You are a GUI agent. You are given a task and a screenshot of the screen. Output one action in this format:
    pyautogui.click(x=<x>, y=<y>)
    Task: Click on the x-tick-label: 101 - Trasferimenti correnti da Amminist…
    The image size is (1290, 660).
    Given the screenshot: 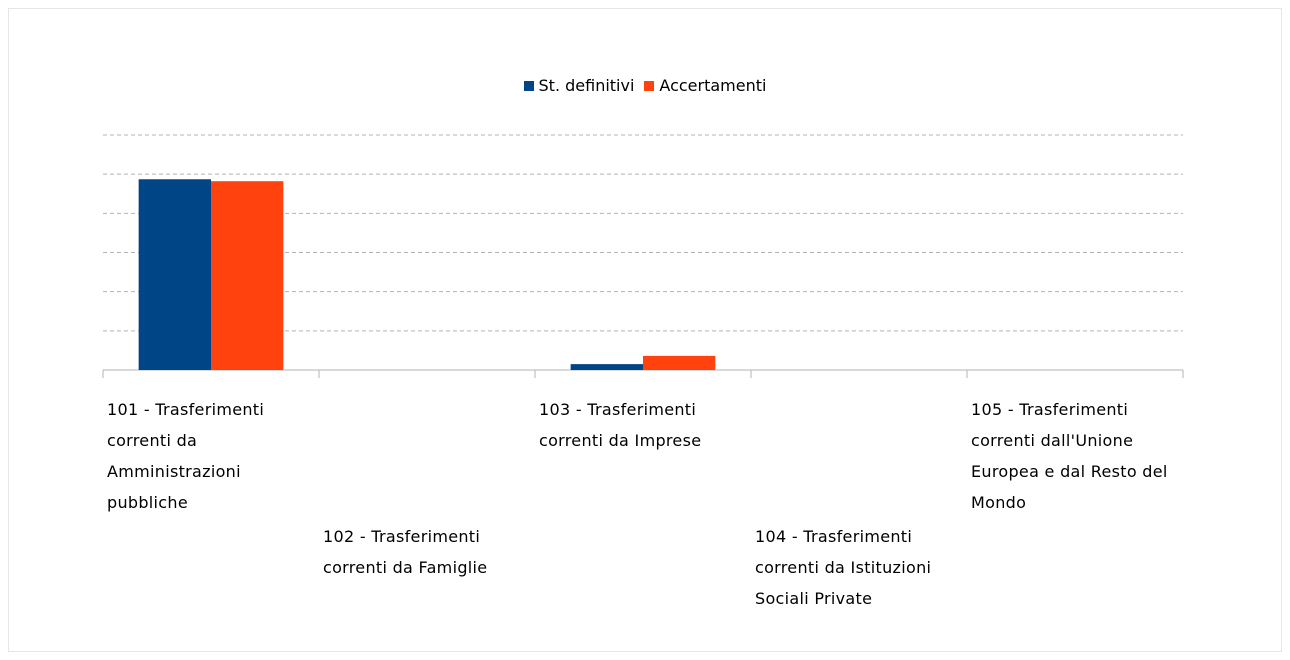 What is the action you would take?
    pyautogui.click(x=186, y=456)
    